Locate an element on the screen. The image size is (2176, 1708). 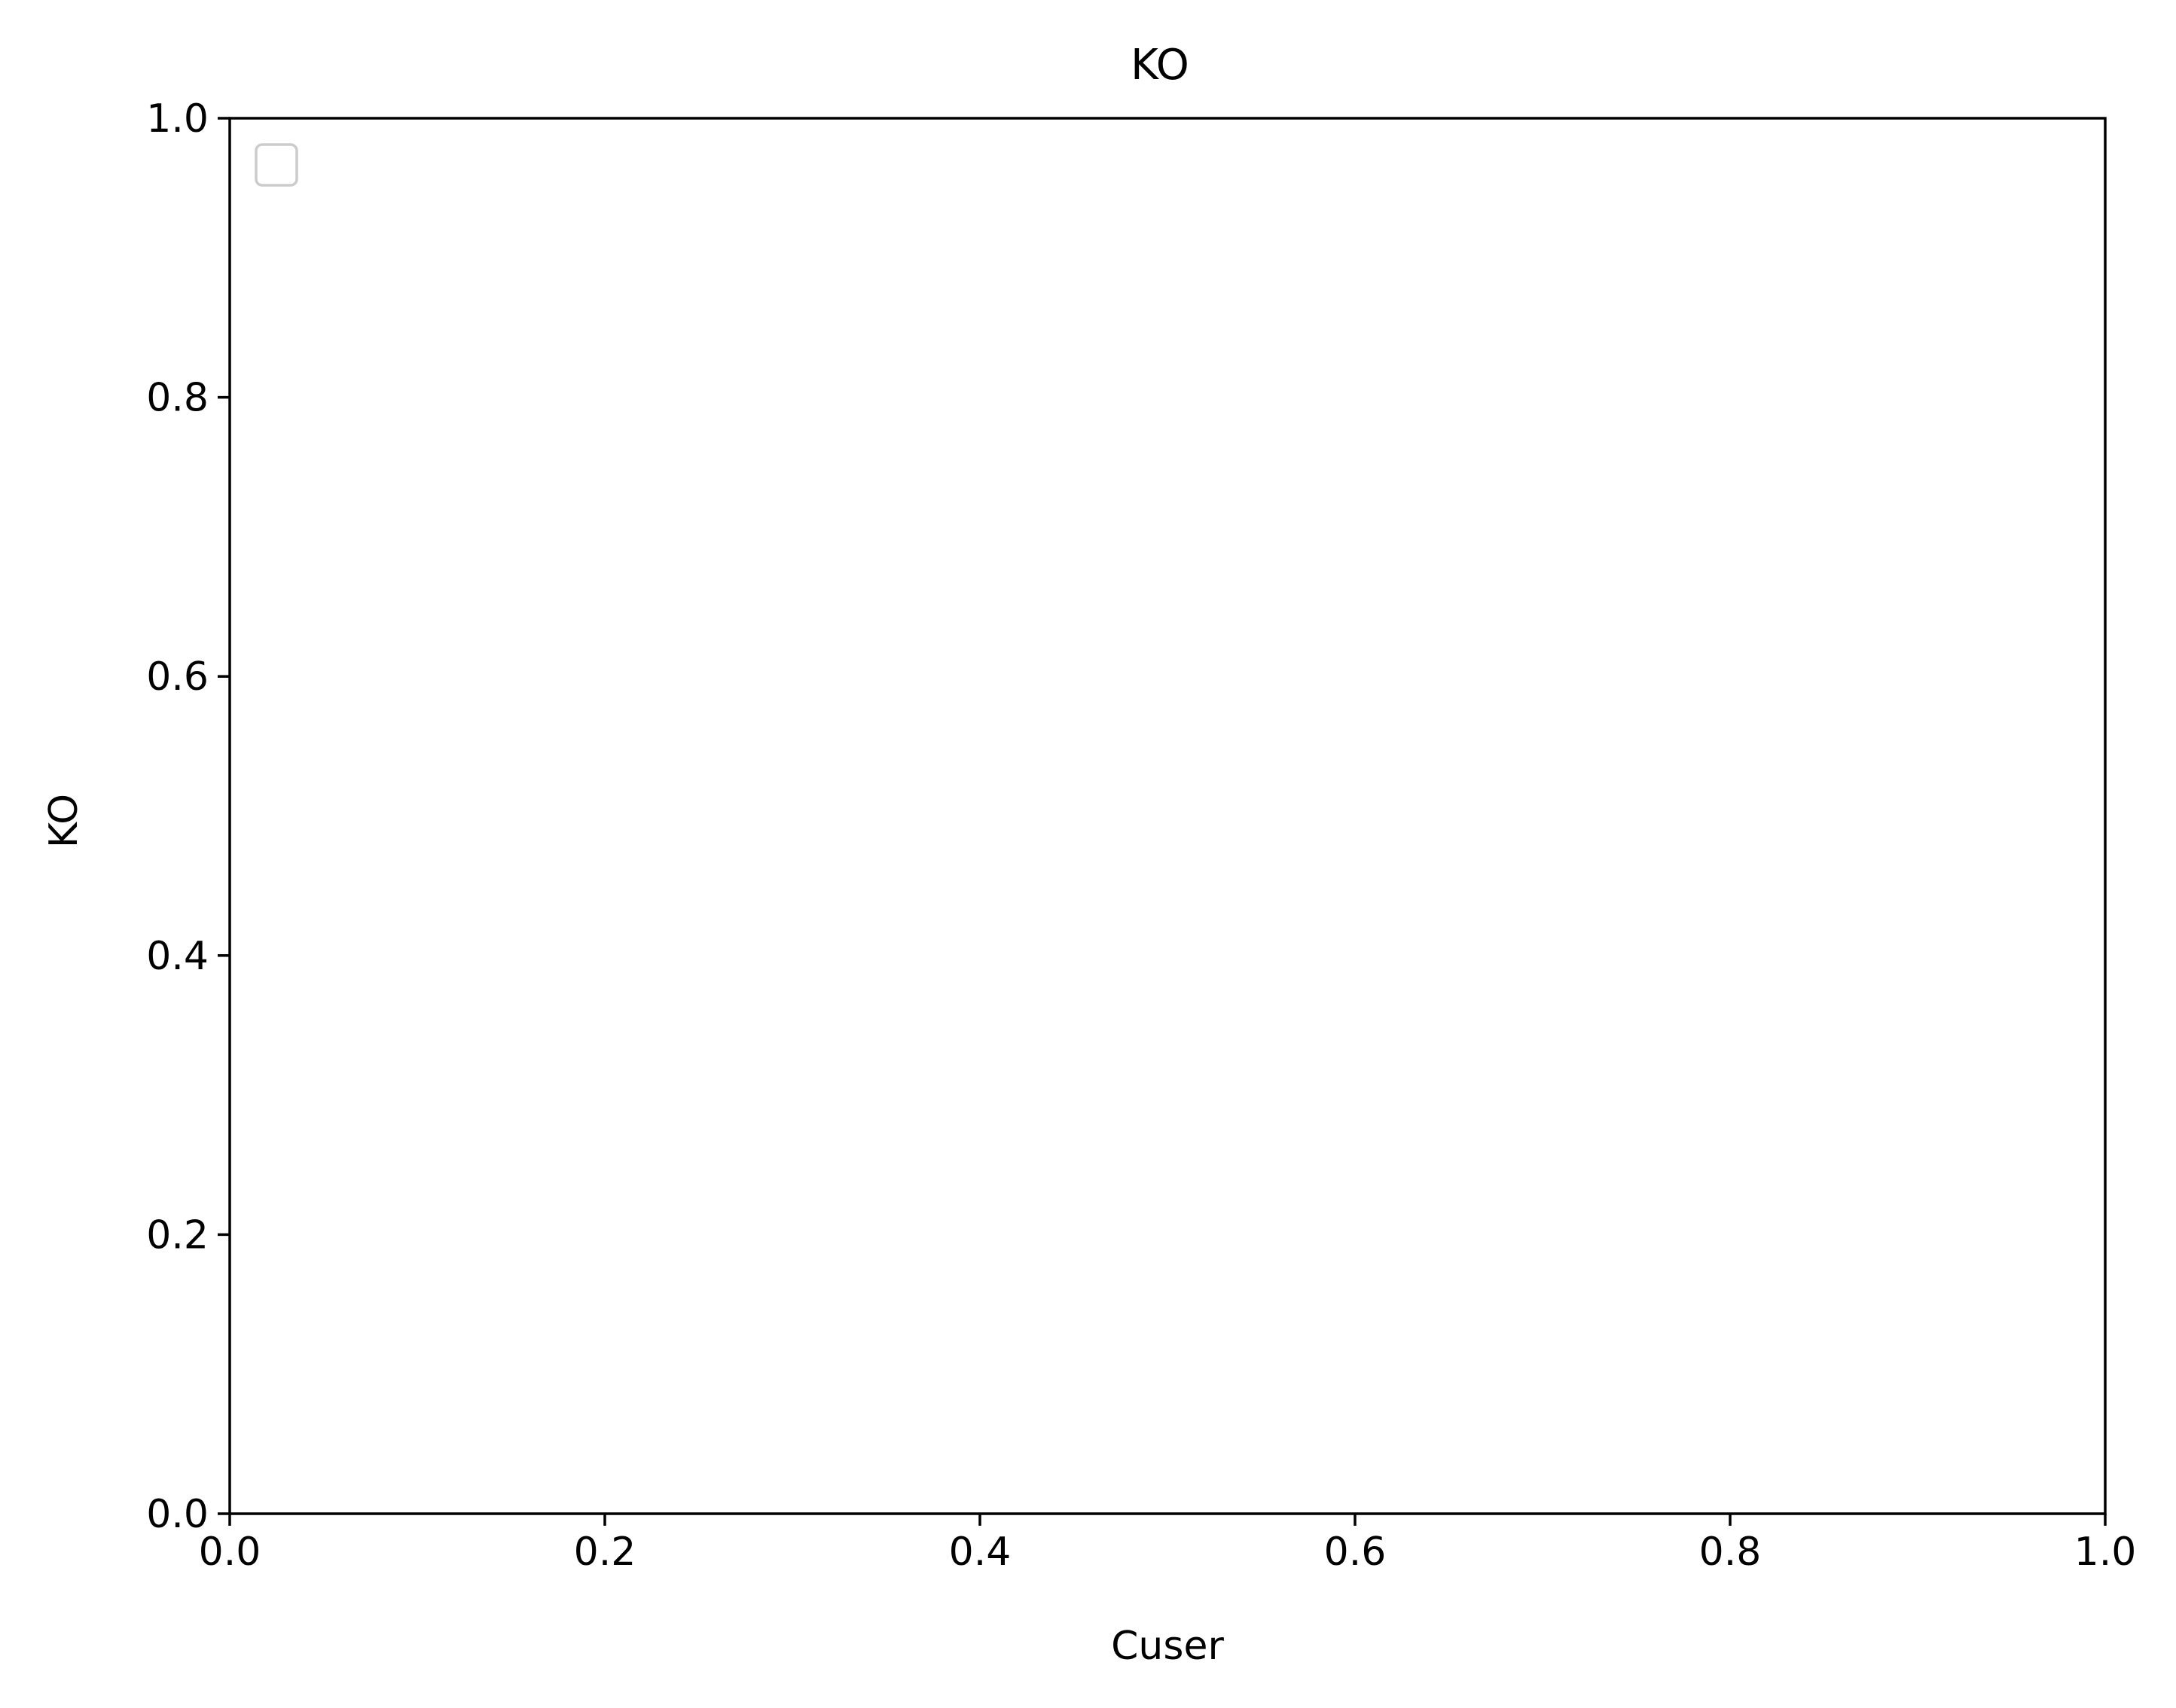
x-axis: 0.0 0.2 0.4 0.6 0.8 1.0 is located at coordinates (1168, 1544).